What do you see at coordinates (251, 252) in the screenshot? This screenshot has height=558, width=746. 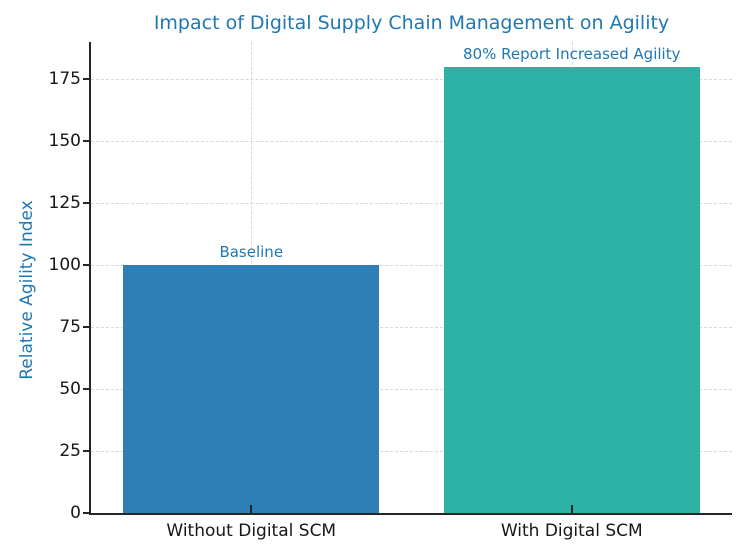 I see `bar-annotation-without-digital-scm: Baseline` at bounding box center [251, 252].